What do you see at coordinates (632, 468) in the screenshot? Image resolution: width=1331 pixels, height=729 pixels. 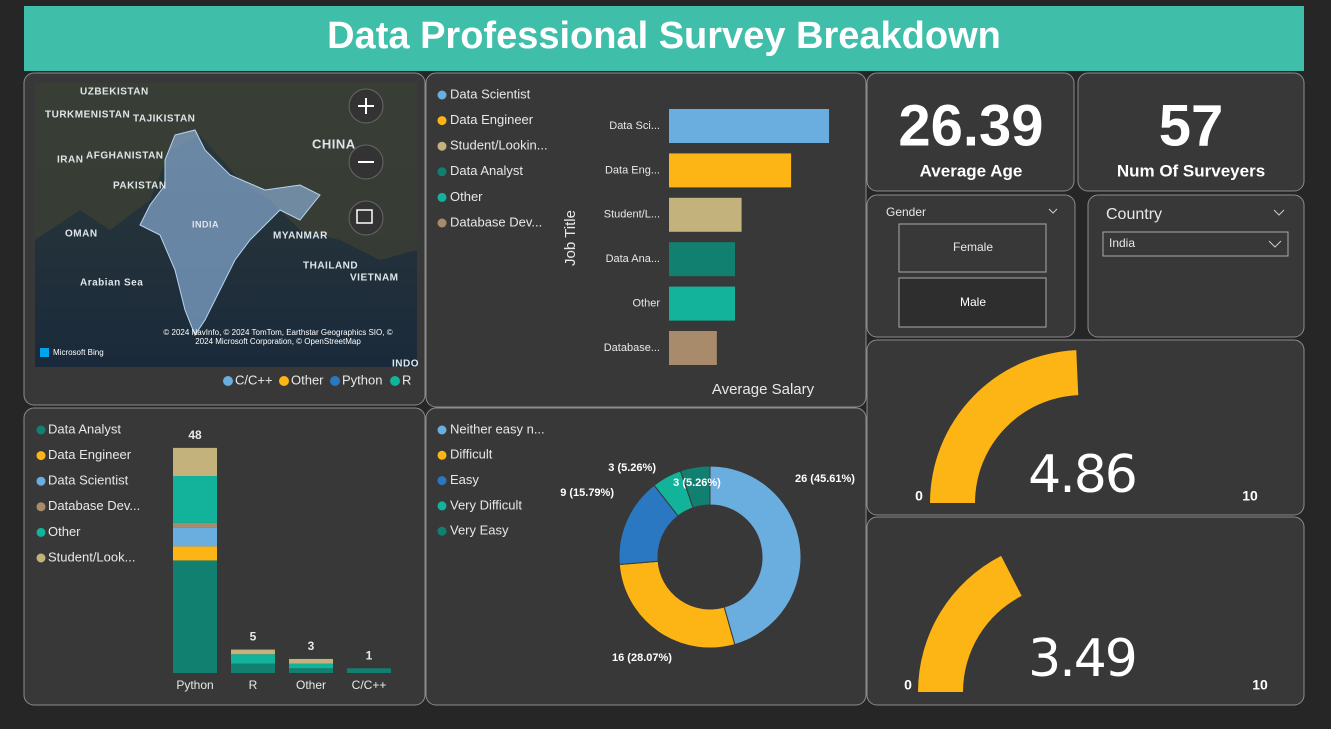 I see `data-label: 3 (5.26%)` at bounding box center [632, 468].